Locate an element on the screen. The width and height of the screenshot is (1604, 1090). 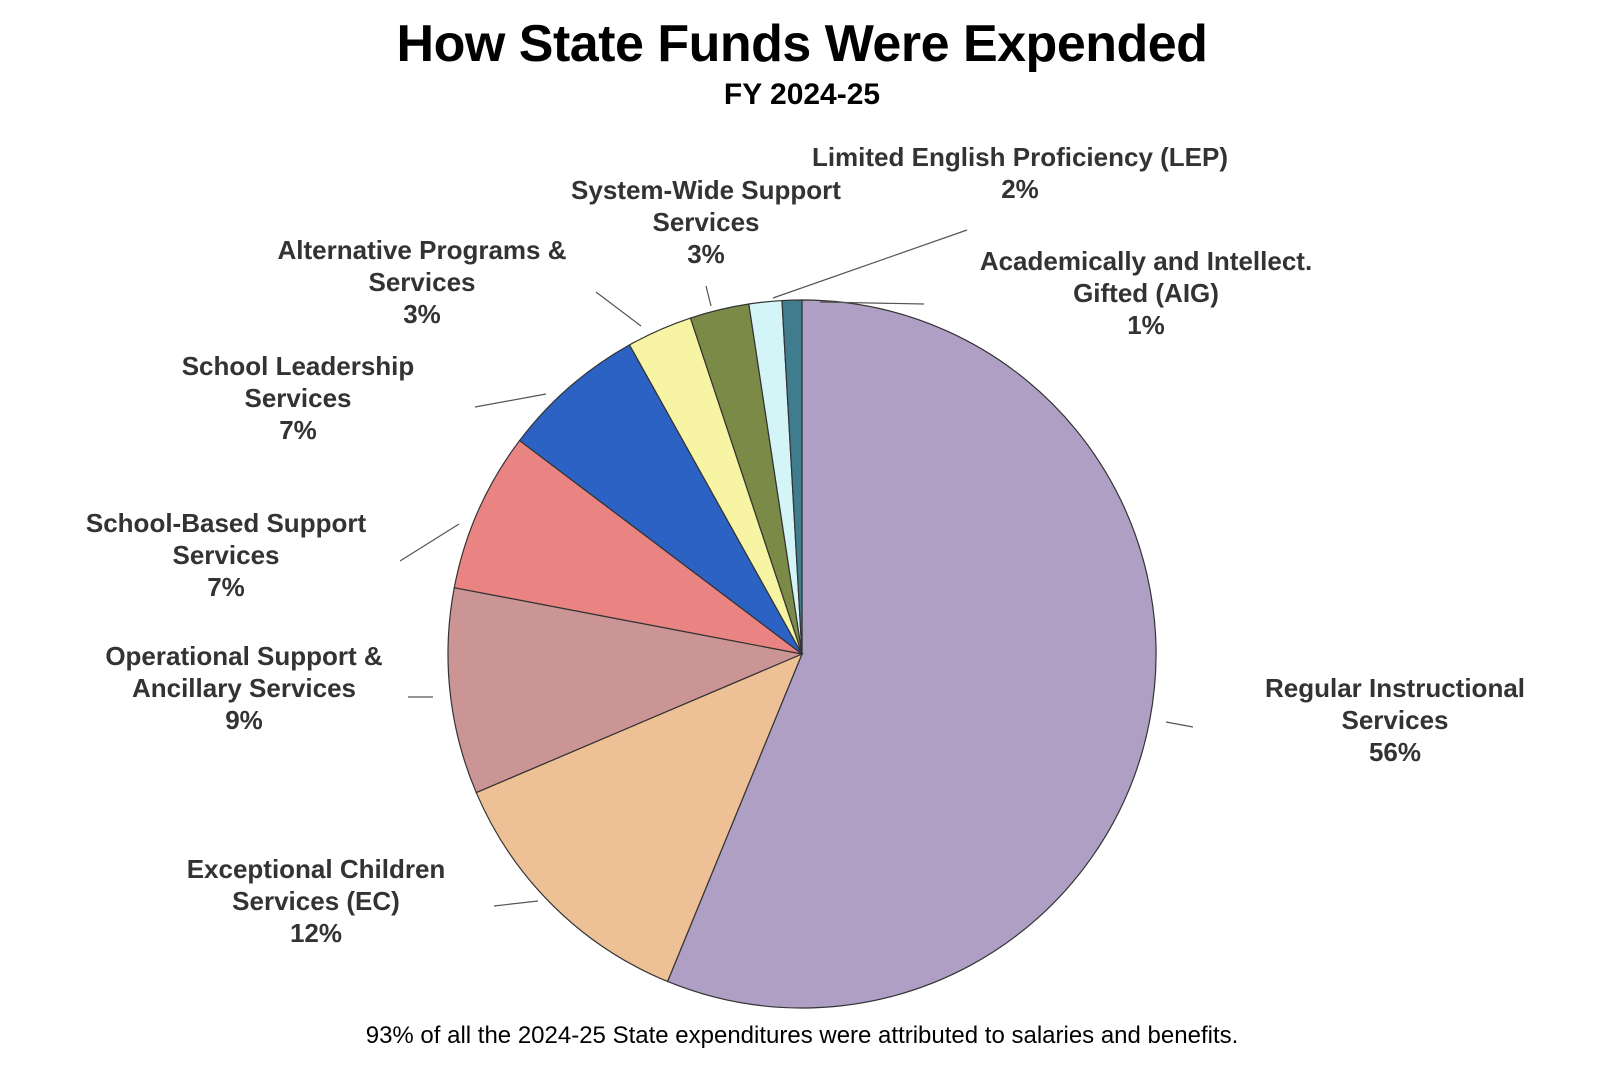
slice-label-4-line-0: School Leadership is located at coordinates (298, 366).